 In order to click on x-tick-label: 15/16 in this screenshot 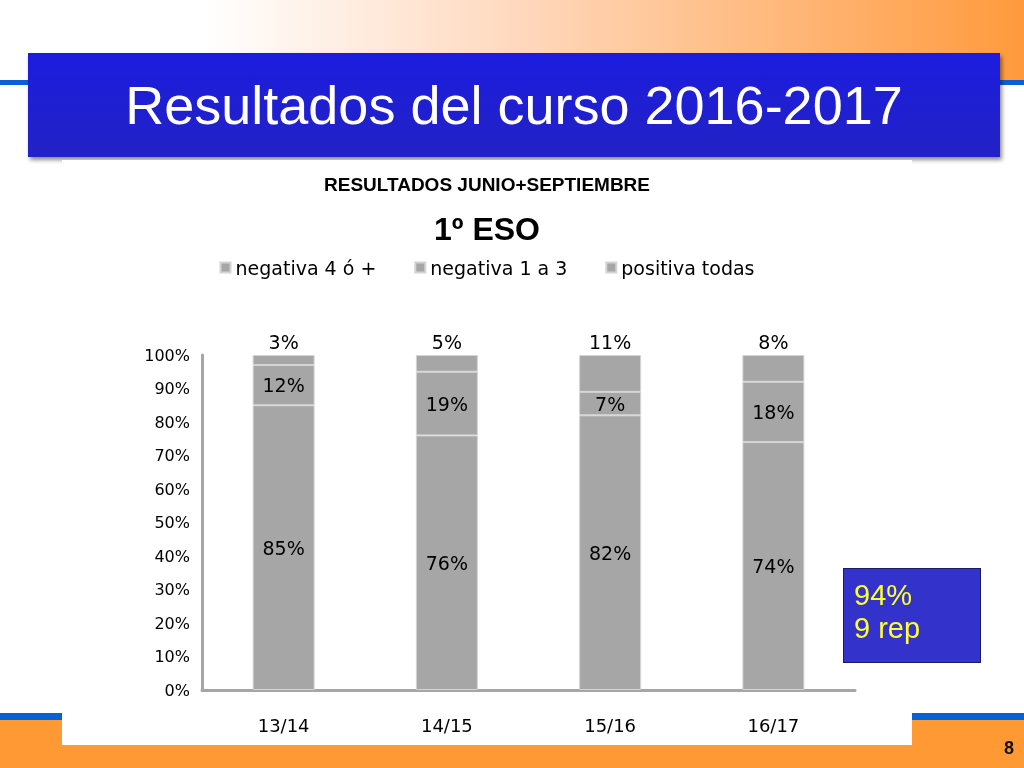, I will do `click(610, 725)`.